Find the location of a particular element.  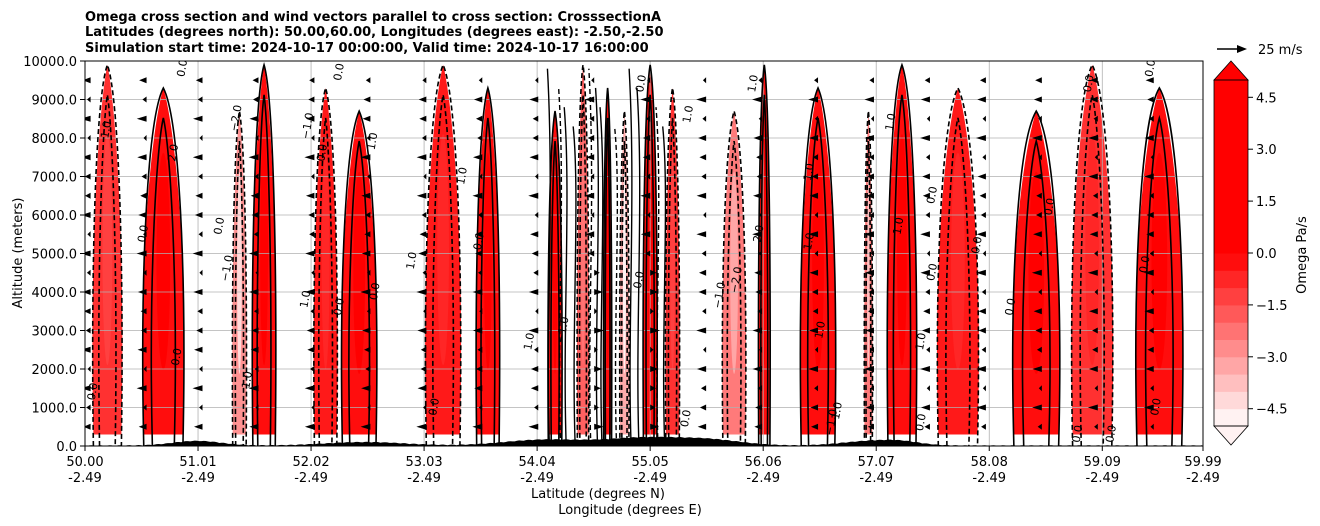

y-tick-label: 1000.0 is located at coordinates (55, 409).